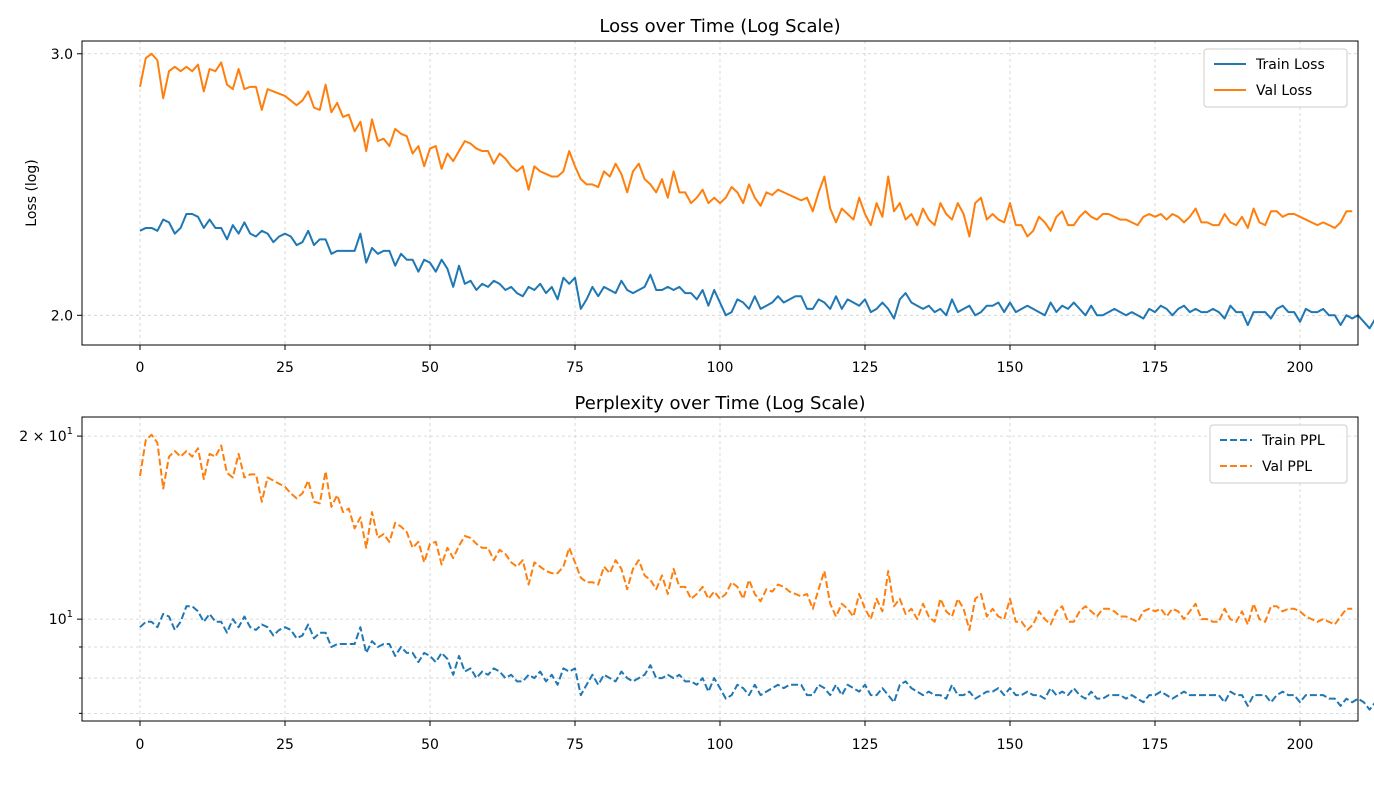  Describe the element at coordinates (1278, 454) in the screenshot. I see `legend: Train PPL Val PPL` at that location.